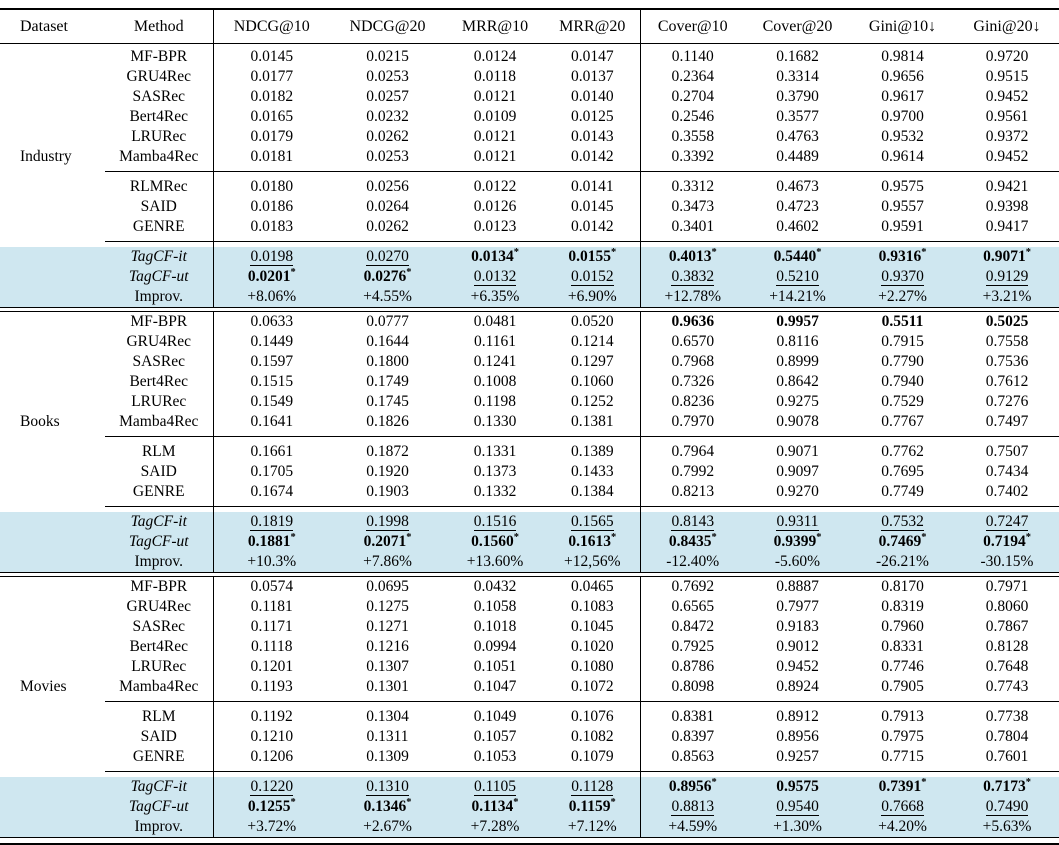 Image resolution: width=1059 pixels, height=845 pixels. I want to click on metric-cell: 0.8435*, so click(692, 542).